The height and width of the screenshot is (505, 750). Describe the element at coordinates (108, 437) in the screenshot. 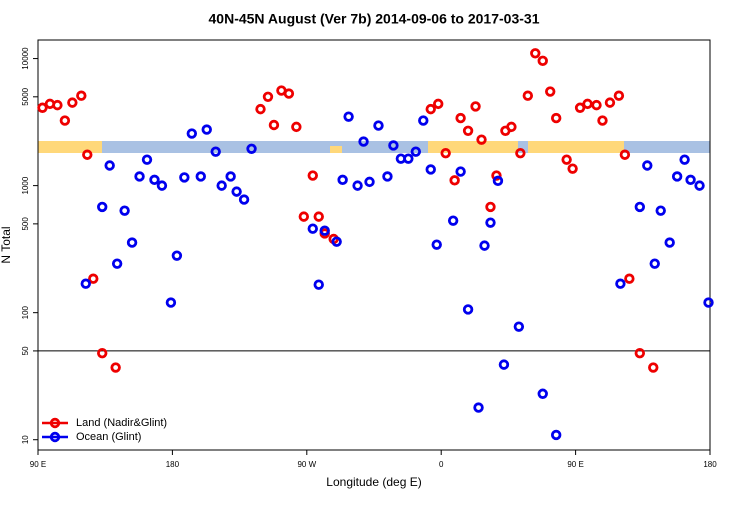

I see `legend-label: Ocean (Glint)` at that location.